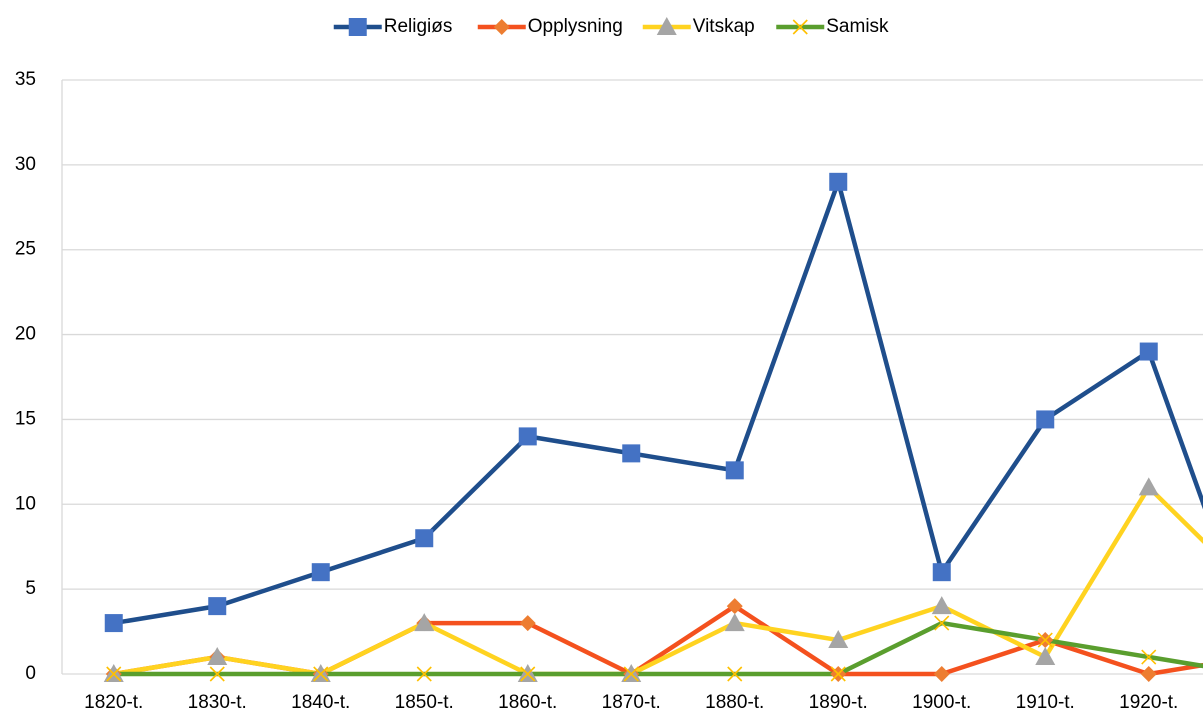 This screenshot has width=1203, height=720. What do you see at coordinates (217, 702) in the screenshot?
I see `x-tick-label: 1830-t.` at bounding box center [217, 702].